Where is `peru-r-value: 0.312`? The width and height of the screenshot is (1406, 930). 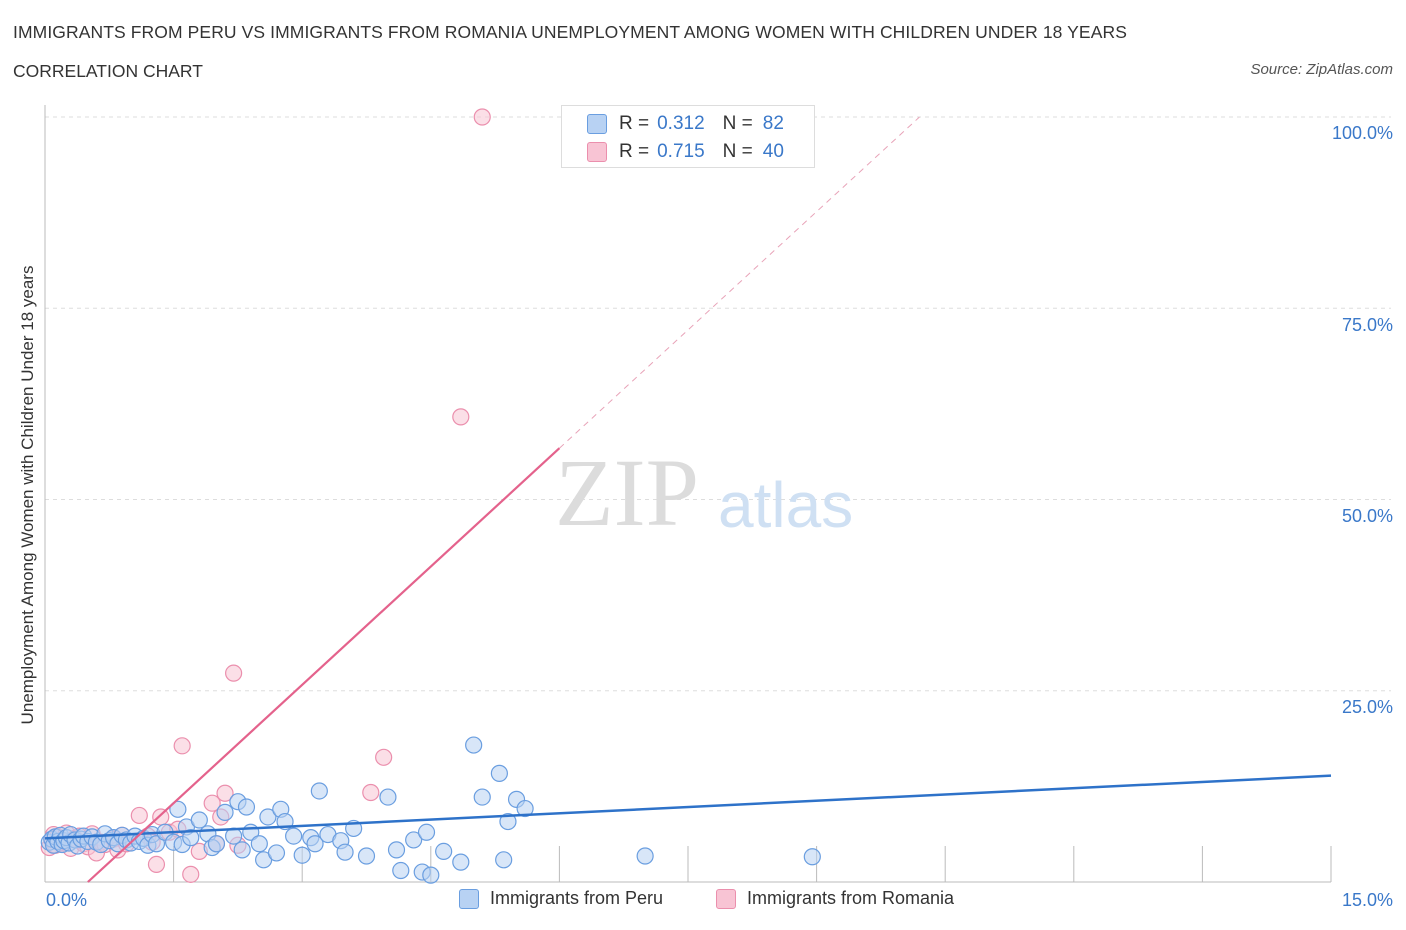
peru-r-value: 0.312 is located at coordinates (681, 123).